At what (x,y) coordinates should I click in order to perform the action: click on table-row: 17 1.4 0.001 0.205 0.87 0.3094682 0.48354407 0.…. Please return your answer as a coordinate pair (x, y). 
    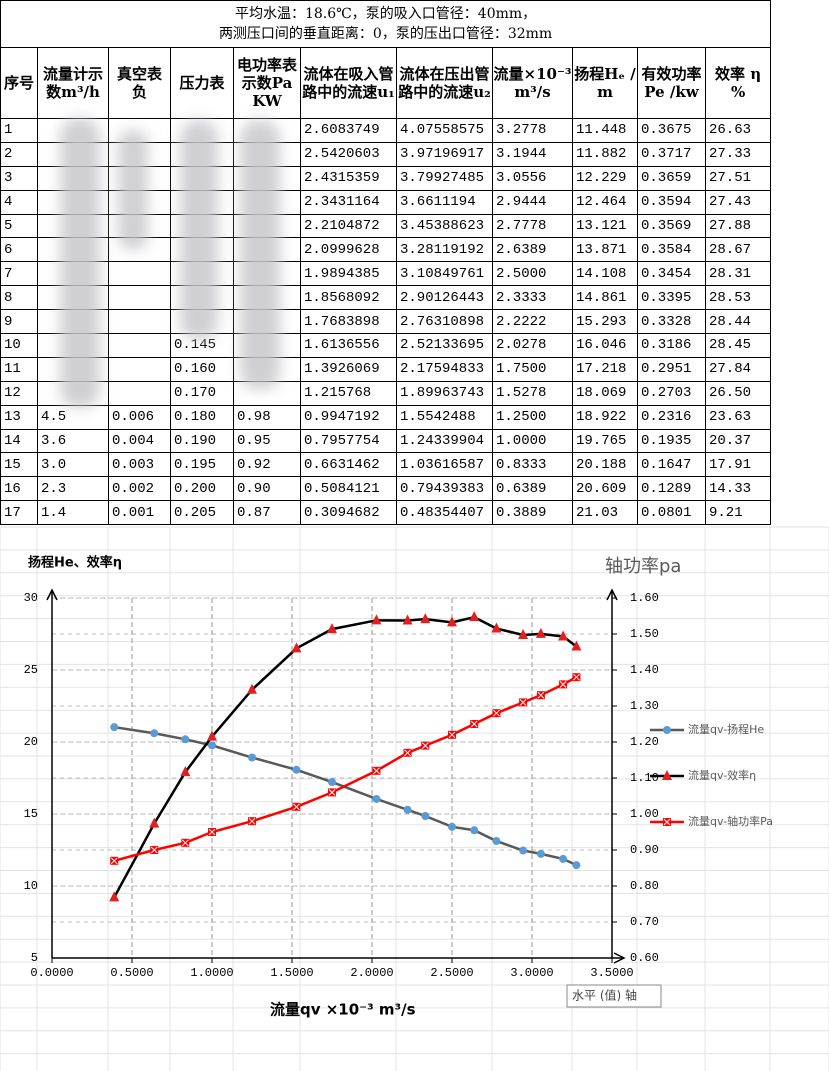
    Looking at the image, I should click on (386, 513).